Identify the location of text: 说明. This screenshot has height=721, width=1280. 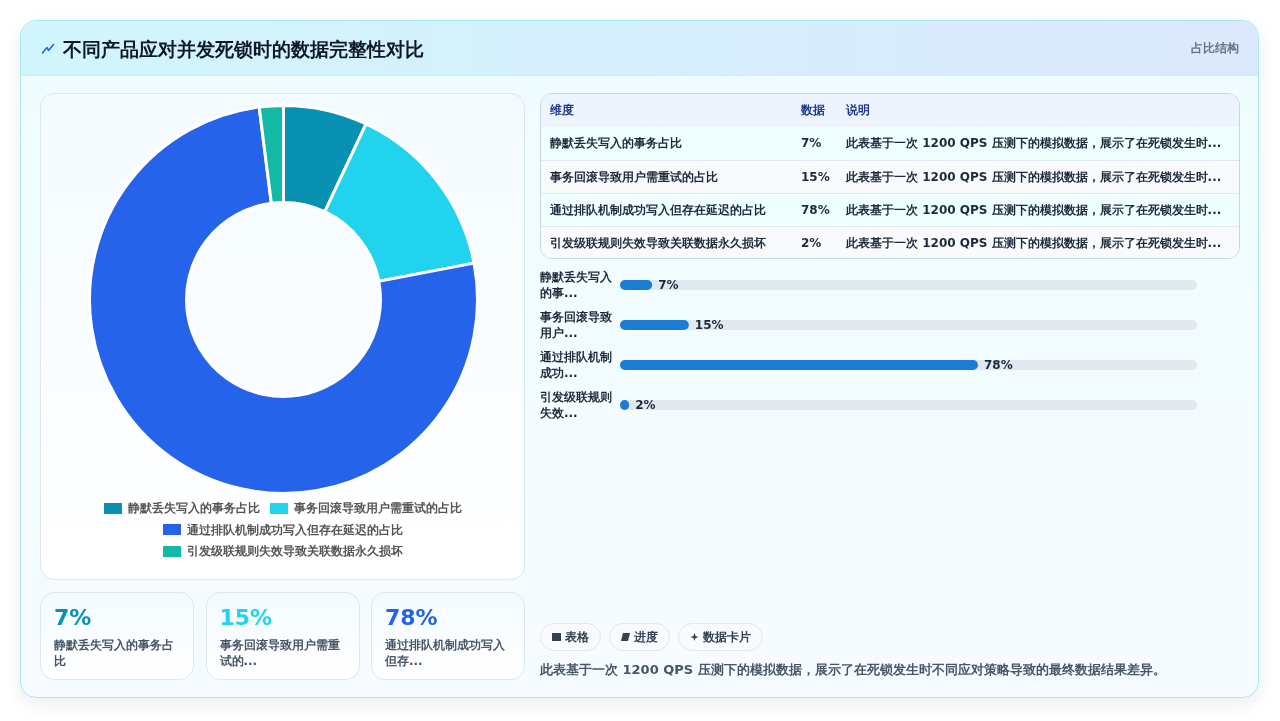
(858, 110).